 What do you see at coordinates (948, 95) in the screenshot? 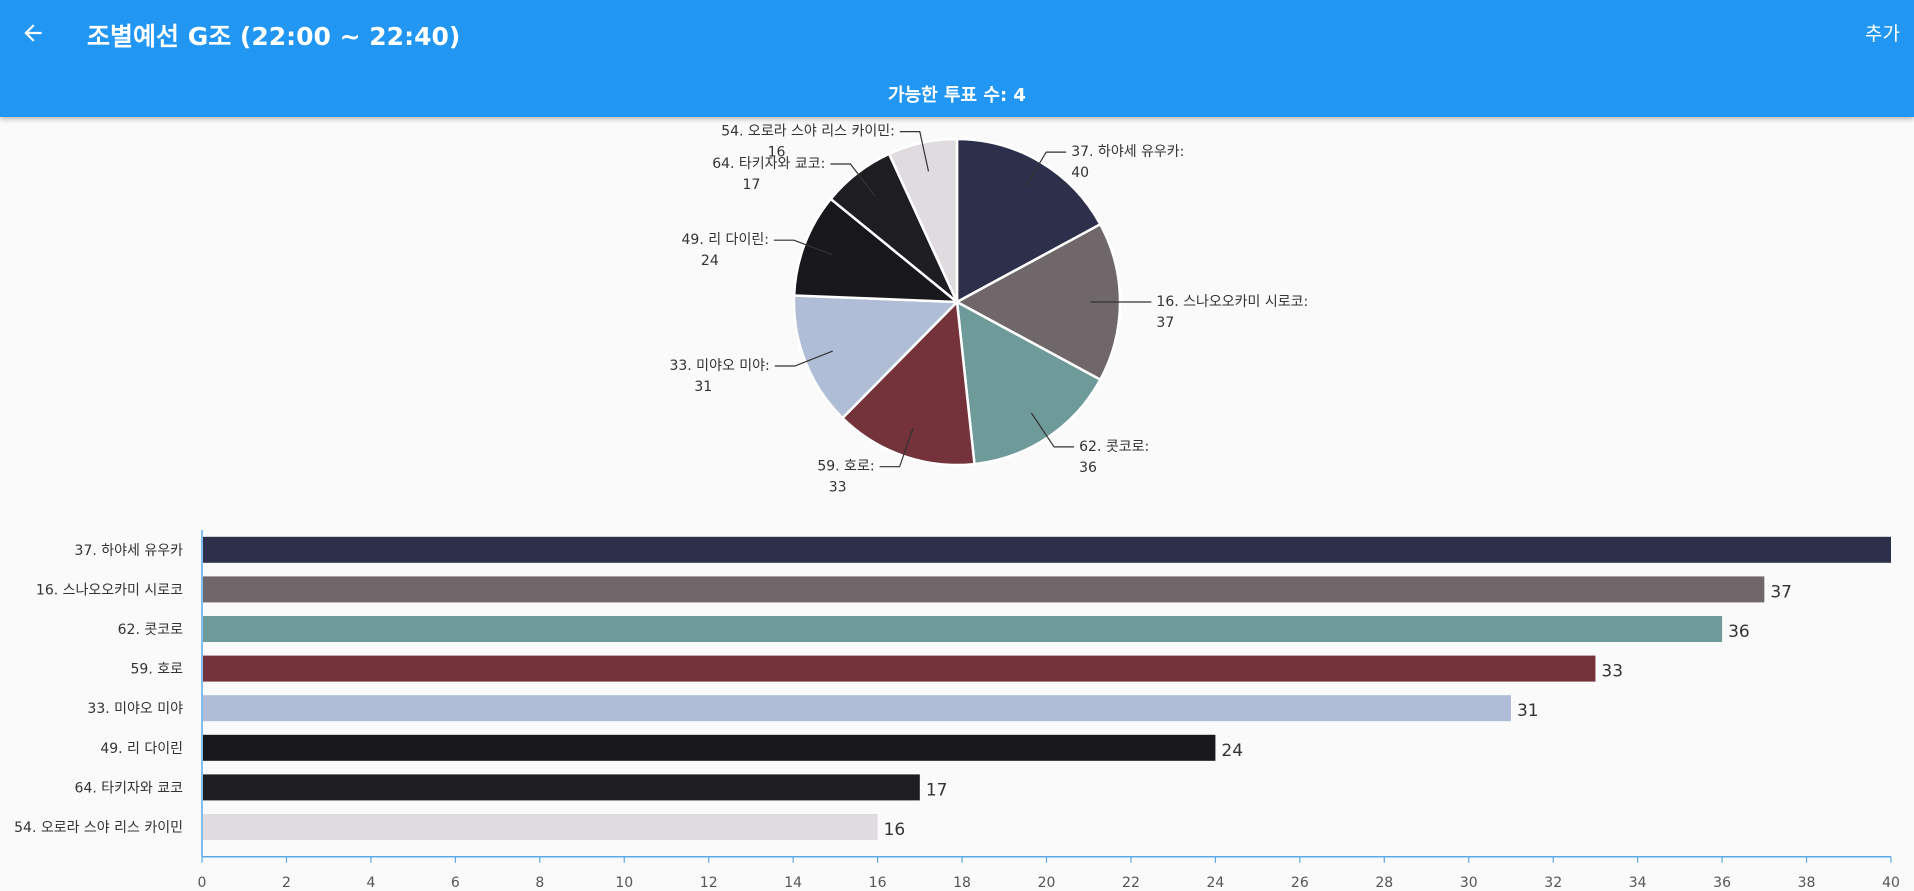
I see `vote-count-label: 가능한 투표 수:` at bounding box center [948, 95].